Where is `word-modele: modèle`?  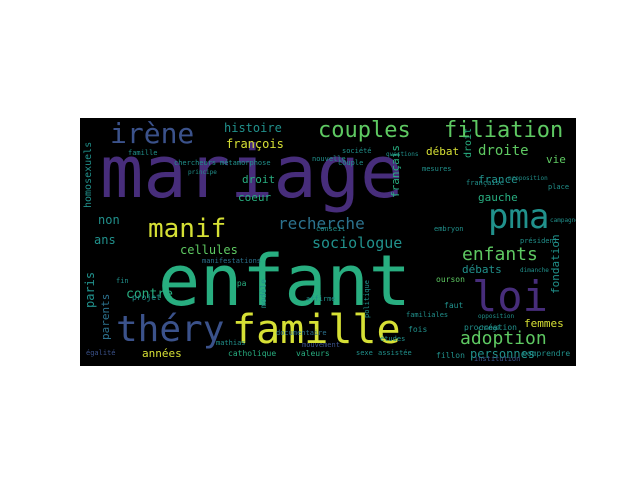
word-modele: modèle is located at coordinates (263, 293).